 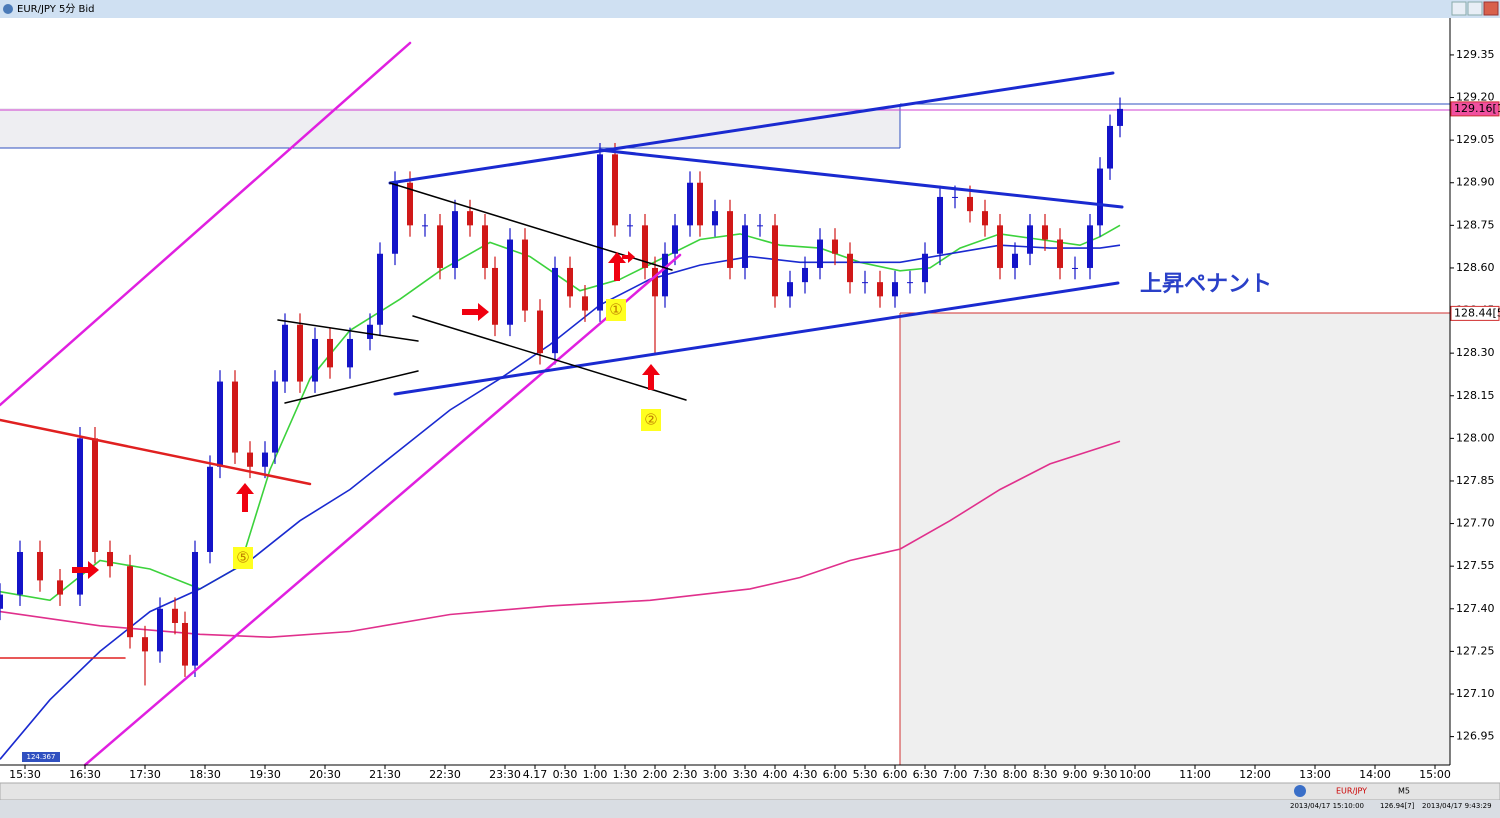 What do you see at coordinates (1475, 352) in the screenshot?
I see `y-tick-label: 128.30` at bounding box center [1475, 352].